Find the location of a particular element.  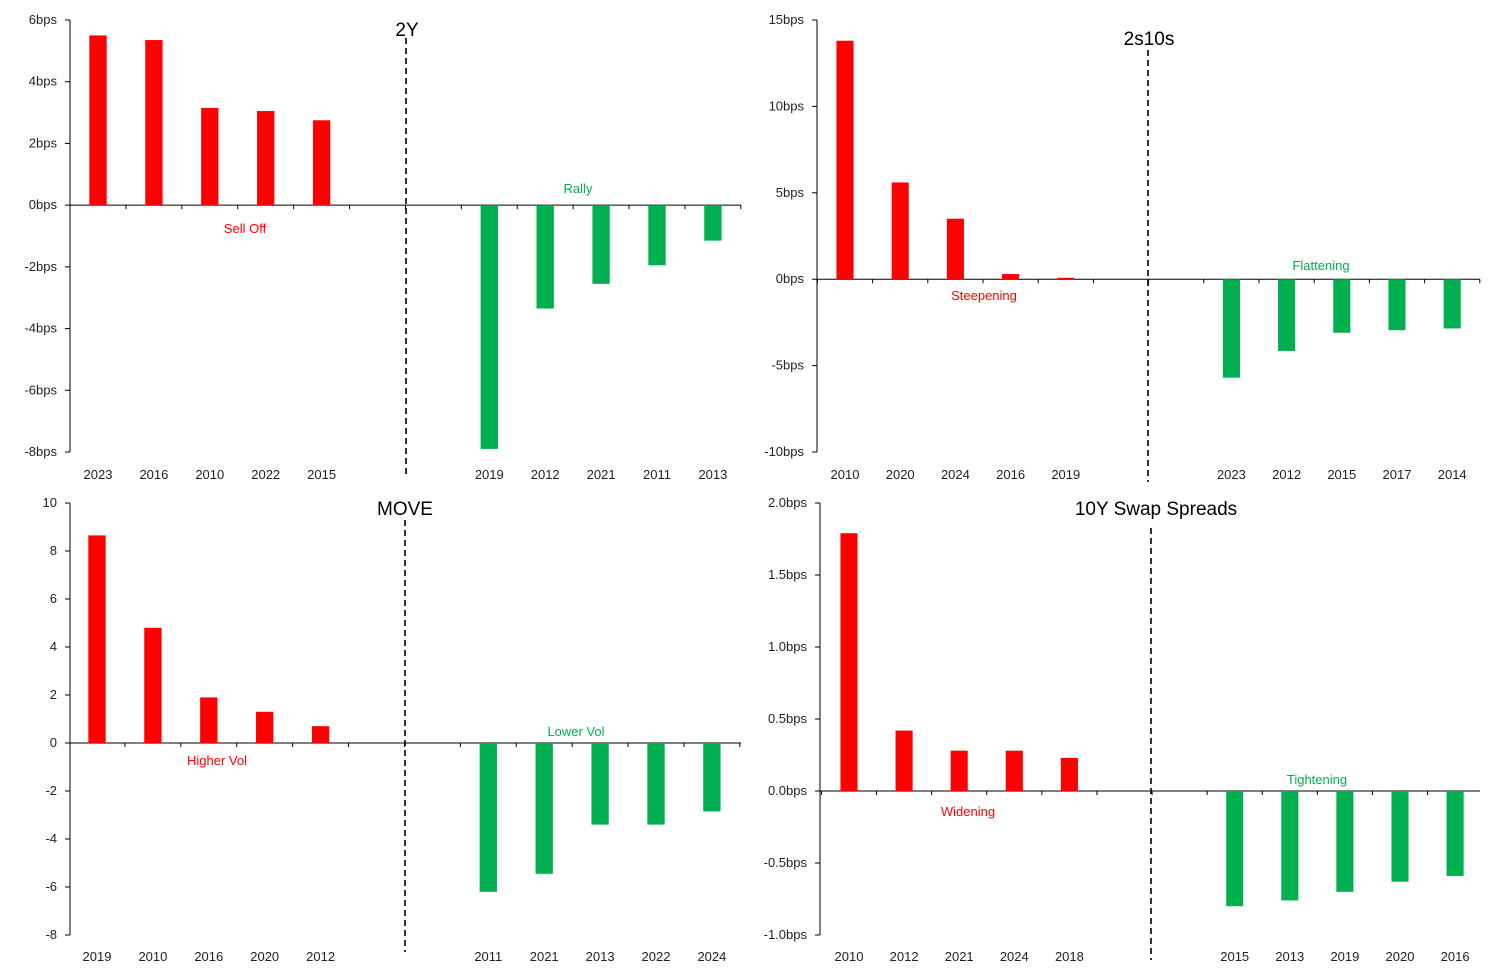

chart-title: MOVE is located at coordinates (405, 509).